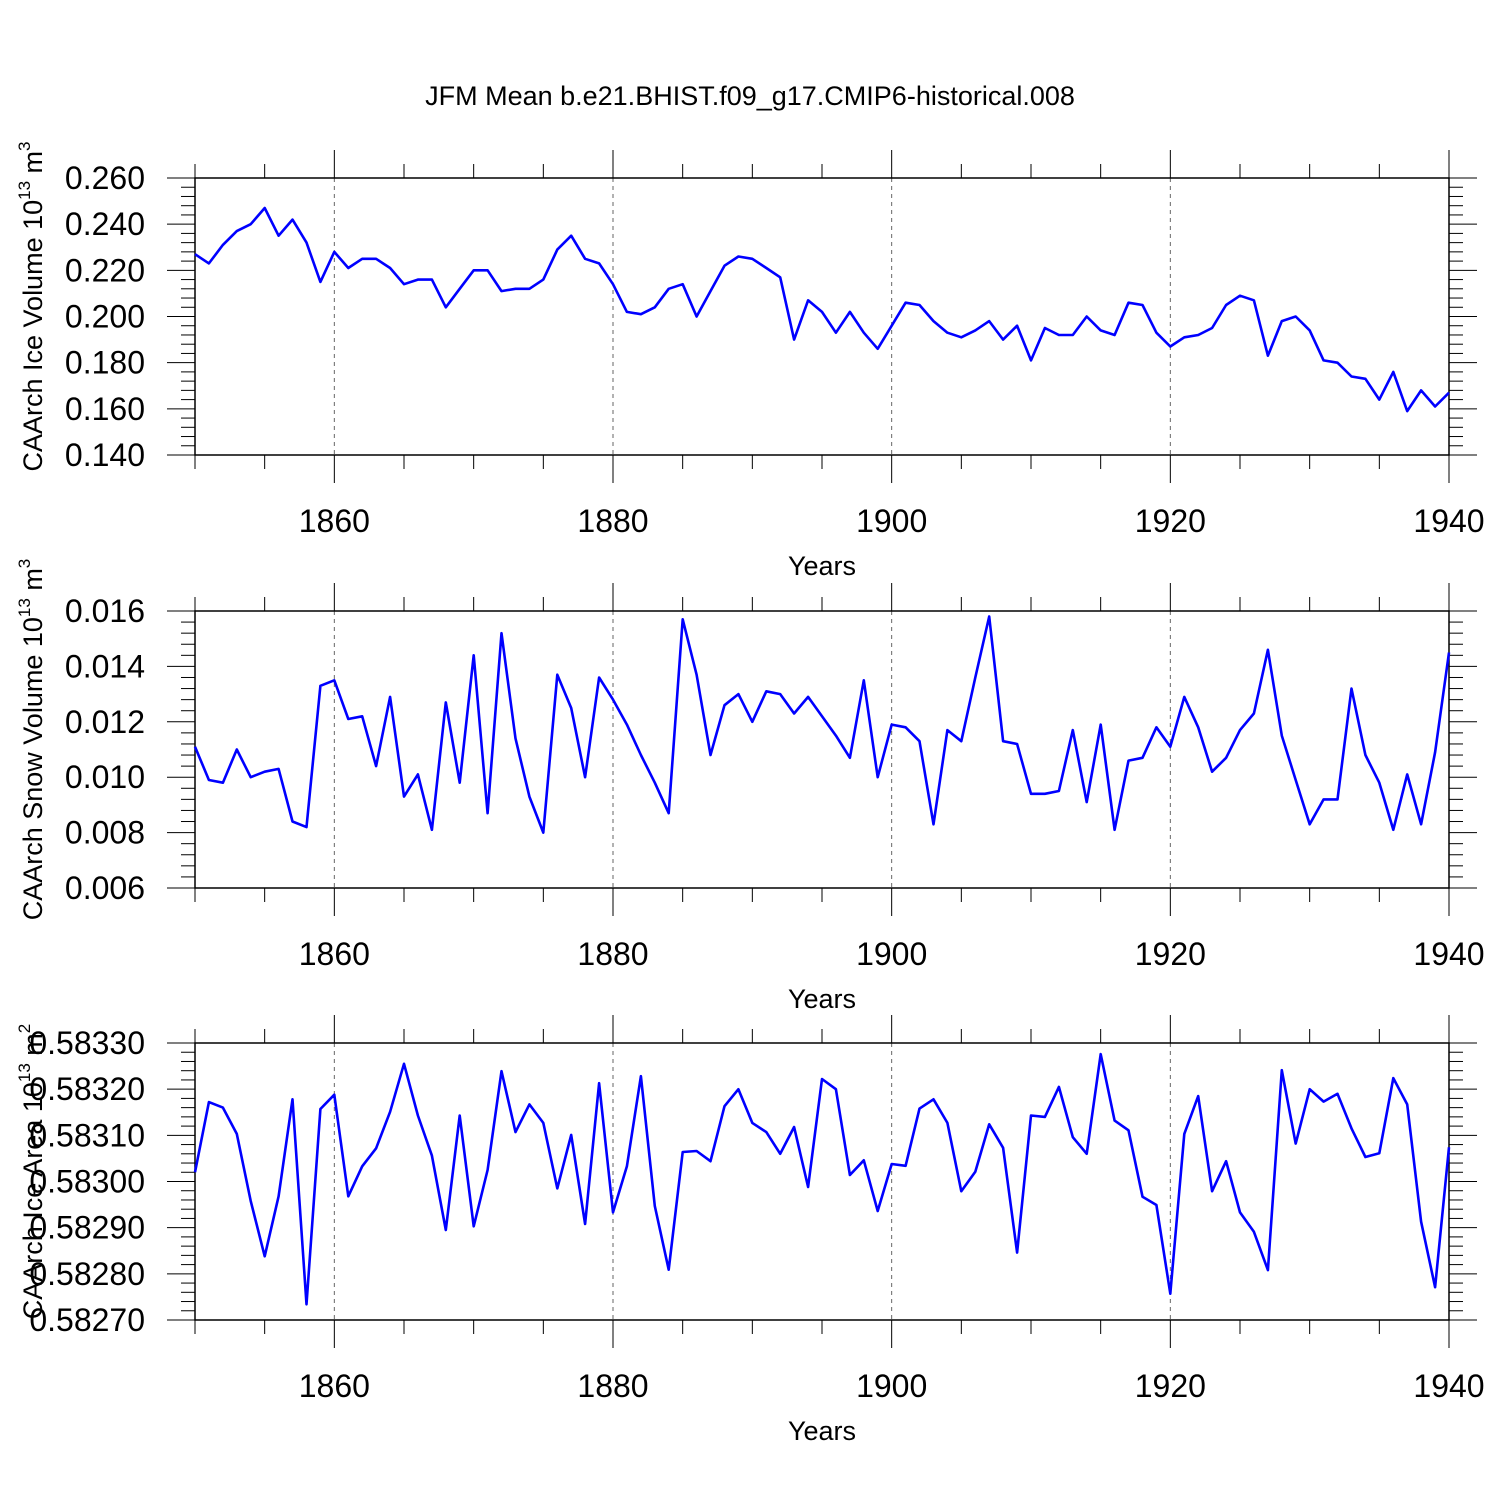 The image size is (1500, 1500). I want to click on y-tick-label: 0.58330, so click(87, 1043).